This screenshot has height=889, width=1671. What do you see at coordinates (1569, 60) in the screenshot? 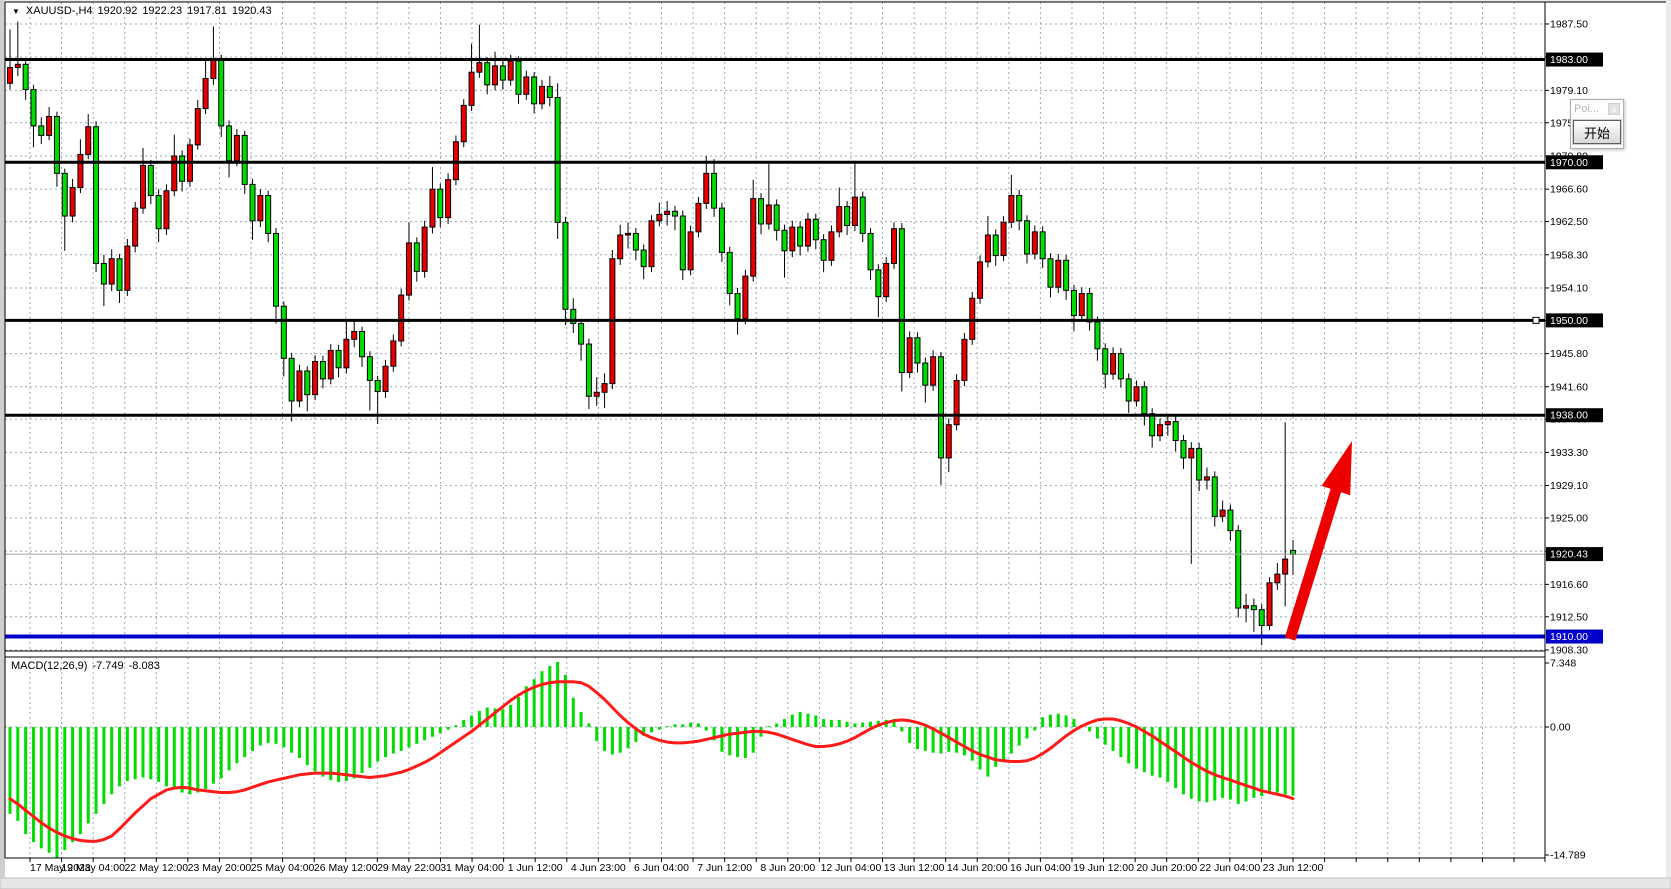
I see `price-badge-label: 1983.00` at bounding box center [1569, 60].